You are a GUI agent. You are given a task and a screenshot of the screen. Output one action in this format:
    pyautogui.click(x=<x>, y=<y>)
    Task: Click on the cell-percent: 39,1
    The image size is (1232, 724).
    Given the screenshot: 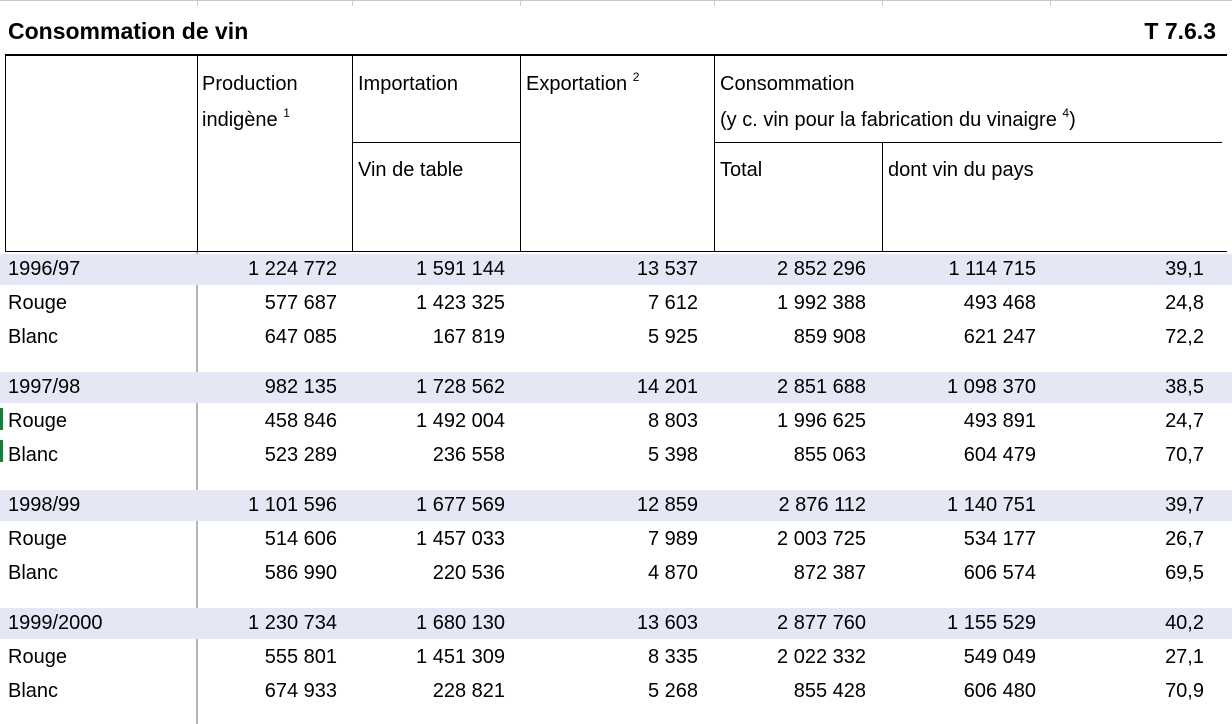 What is the action you would take?
    pyautogui.click(x=1184, y=269)
    